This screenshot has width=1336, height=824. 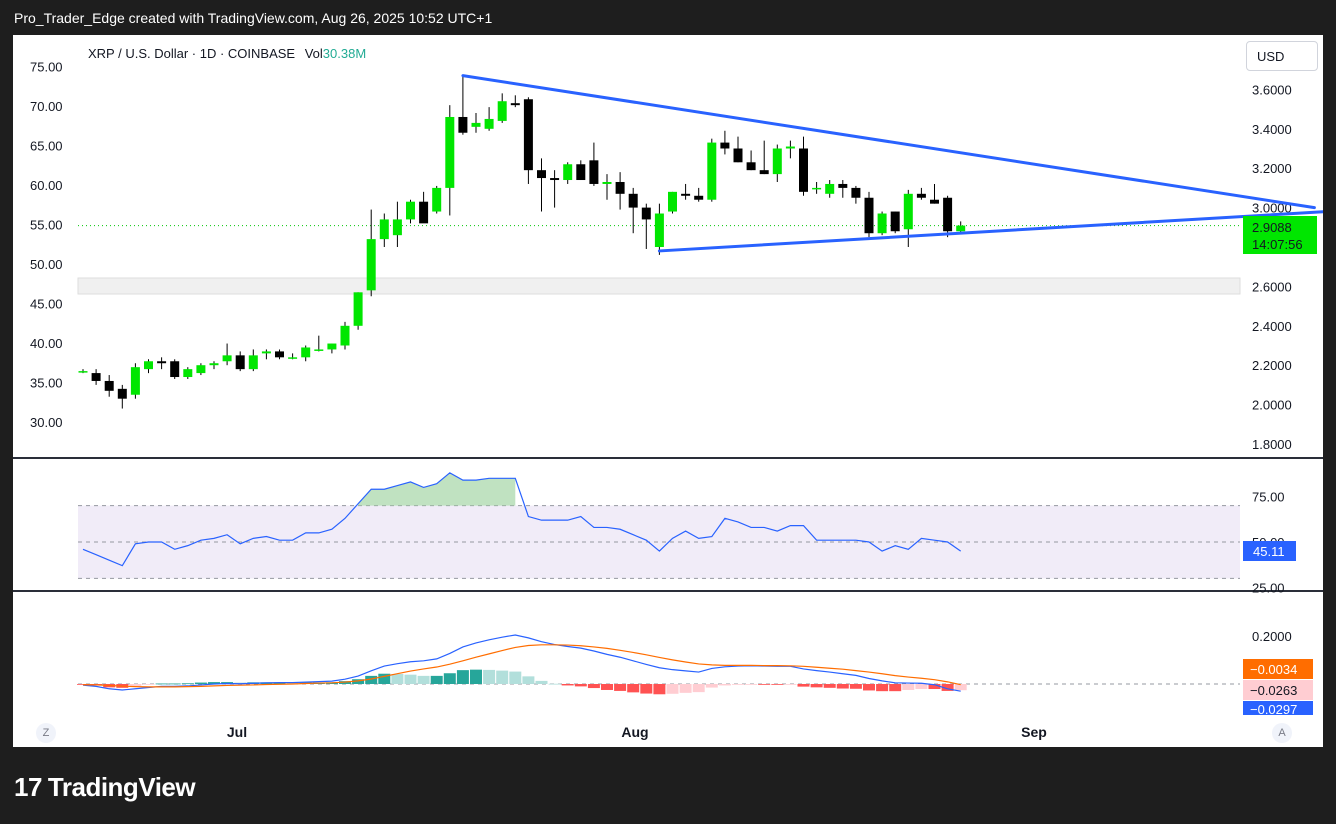 I want to click on right-axis-tick: 2.6000, so click(x=1272, y=286).